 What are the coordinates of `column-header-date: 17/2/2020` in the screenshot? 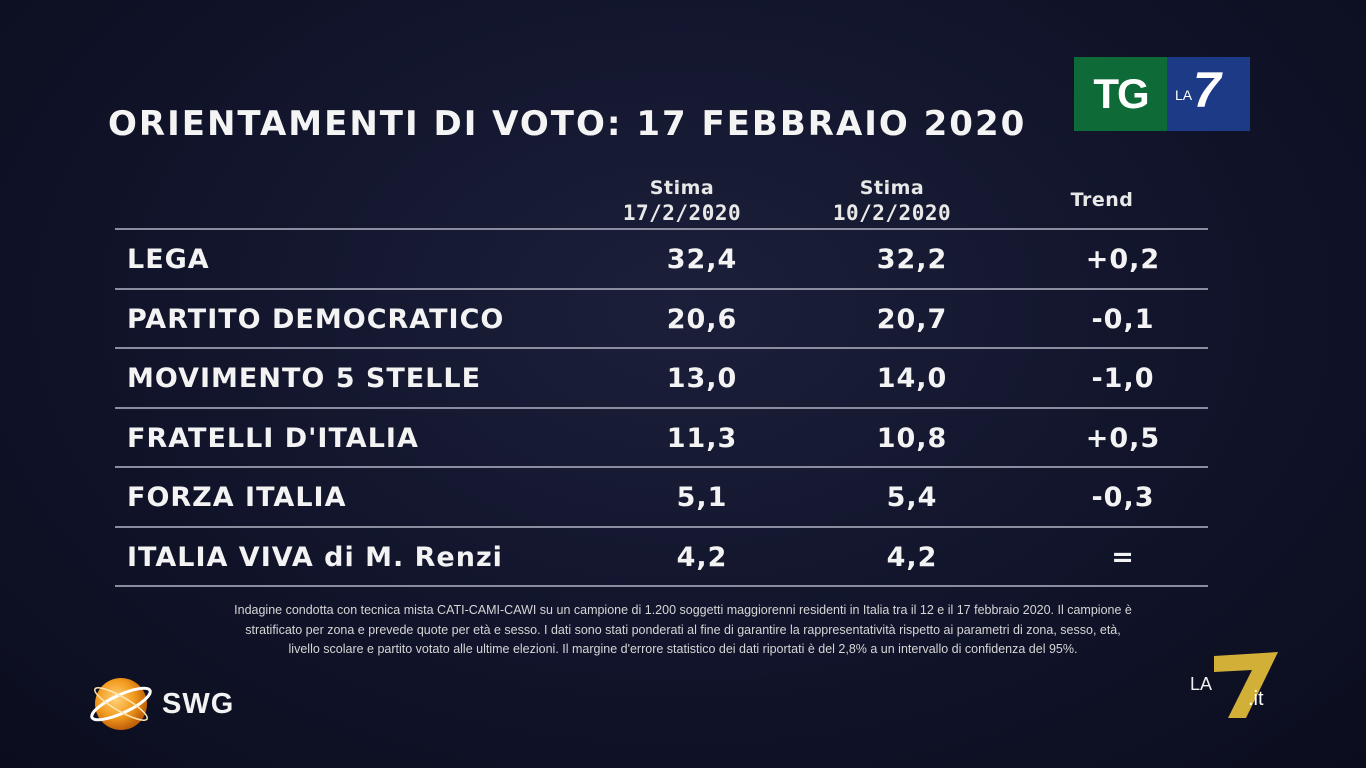 It's located at (682, 213).